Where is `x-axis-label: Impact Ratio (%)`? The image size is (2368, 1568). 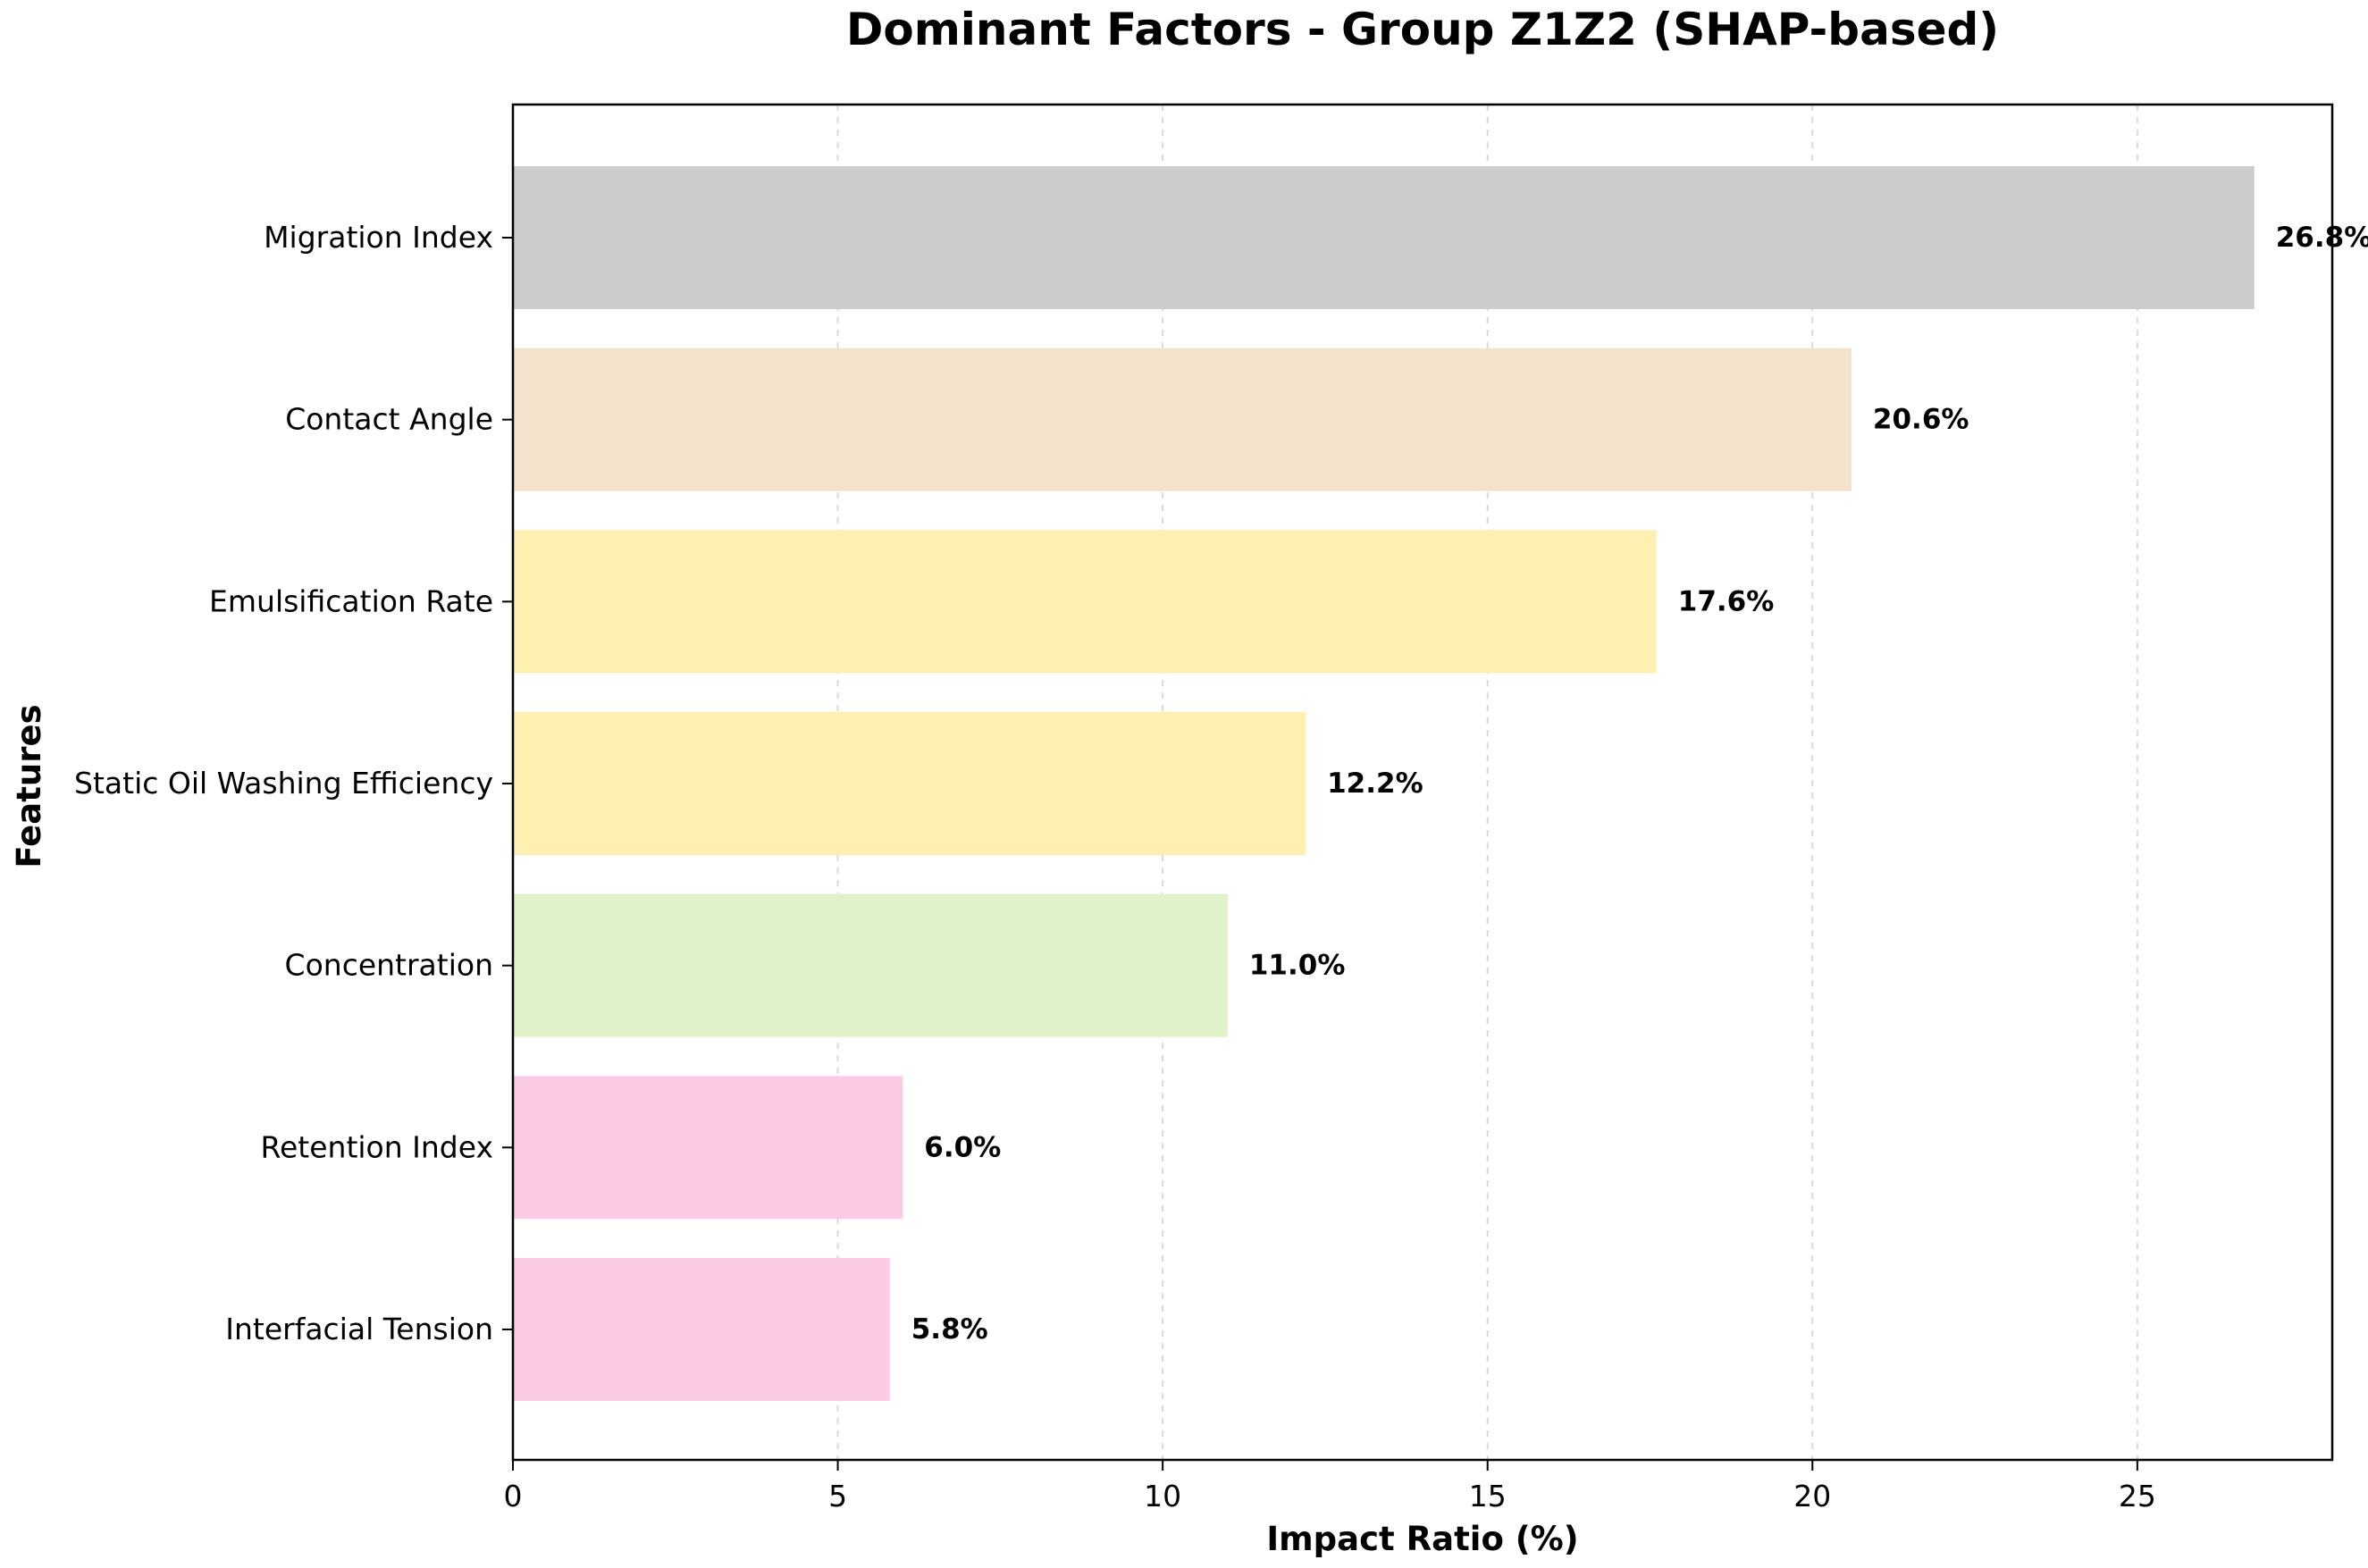
x-axis-label: Impact Ratio (%) is located at coordinates (1422, 1539).